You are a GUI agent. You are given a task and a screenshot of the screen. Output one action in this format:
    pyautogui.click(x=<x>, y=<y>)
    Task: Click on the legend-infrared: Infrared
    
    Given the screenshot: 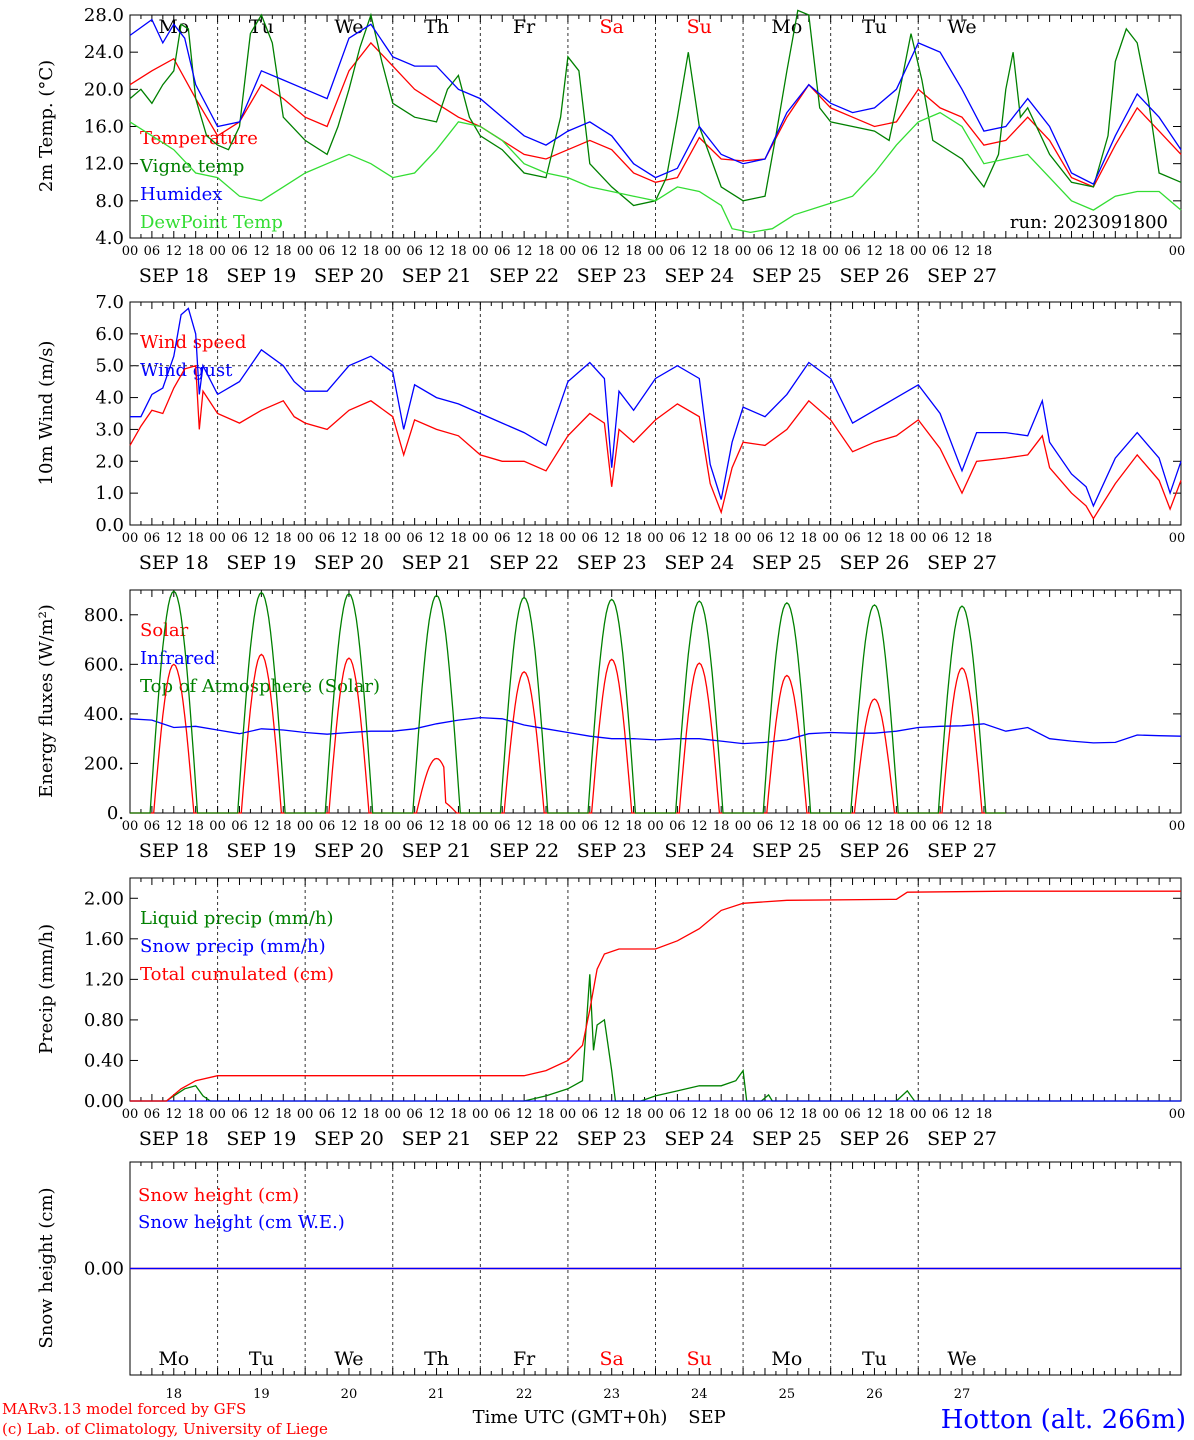 What is the action you would take?
    pyautogui.click(x=177, y=658)
    